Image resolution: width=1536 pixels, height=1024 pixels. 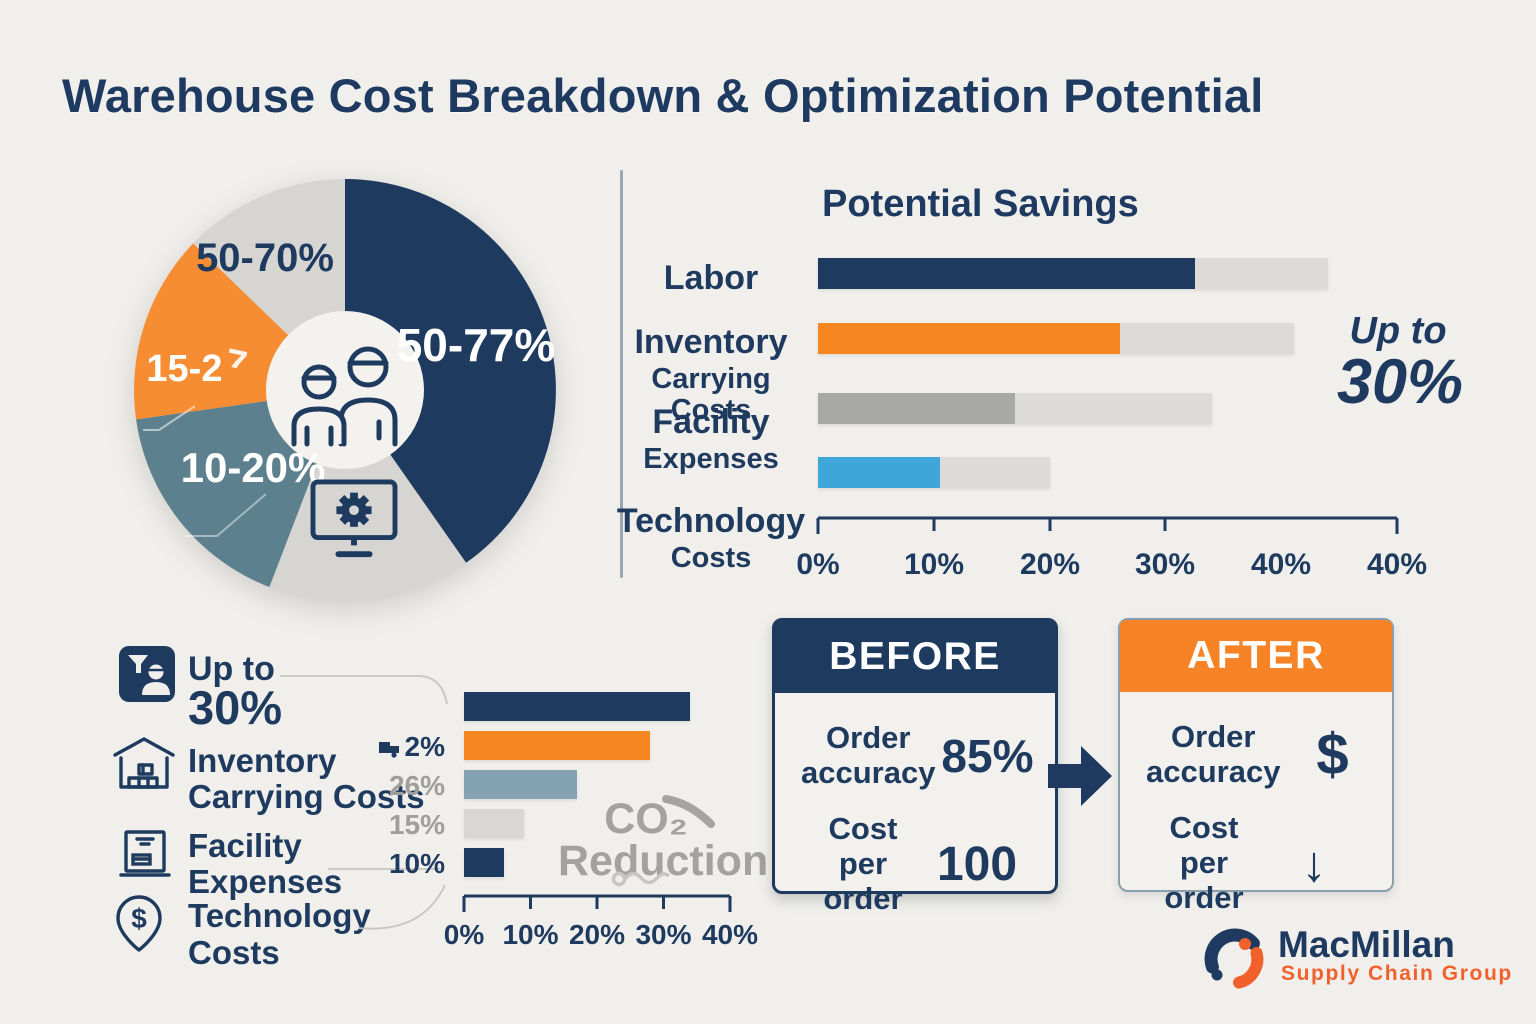 What do you see at coordinates (987, 755) in the screenshot?
I see `metric-value: 85%` at bounding box center [987, 755].